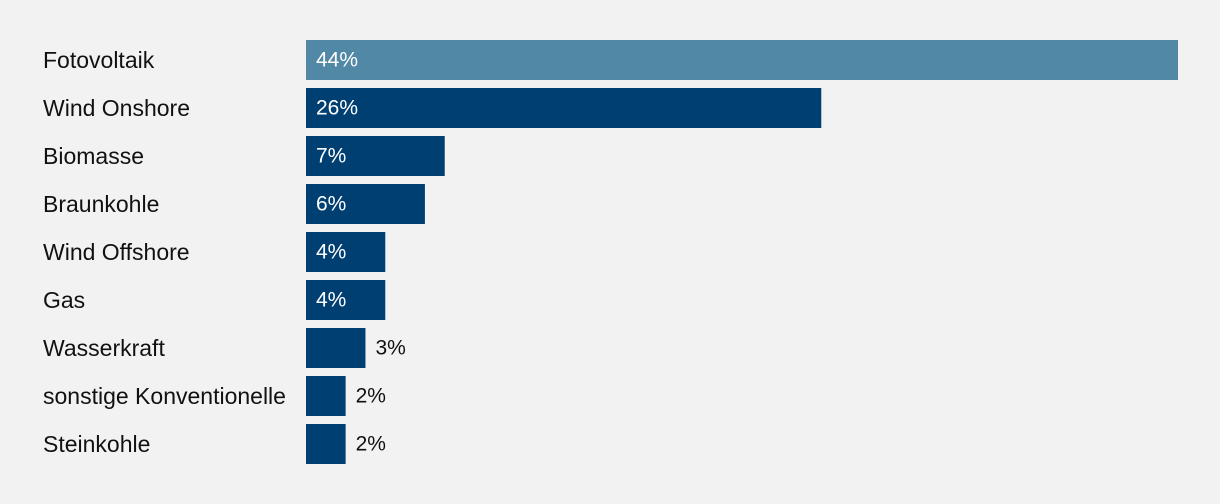 Image resolution: width=1220 pixels, height=504 pixels. I want to click on value-labels: 44% 26% 7% 6% 4% 4% 3% 2% 2%, so click(361, 252).